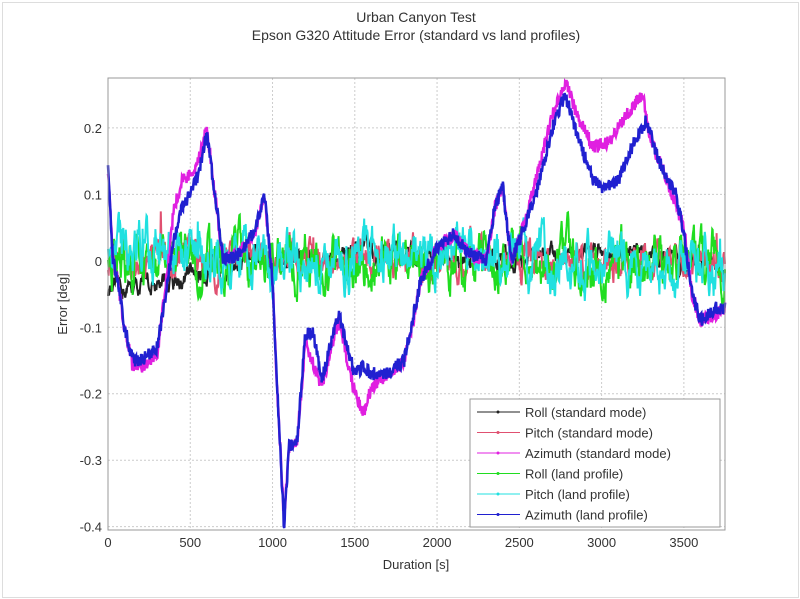 The width and height of the screenshot is (800, 599). Describe the element at coordinates (585, 412) in the screenshot. I see `legend-entry: Roll (standard mode)` at that location.